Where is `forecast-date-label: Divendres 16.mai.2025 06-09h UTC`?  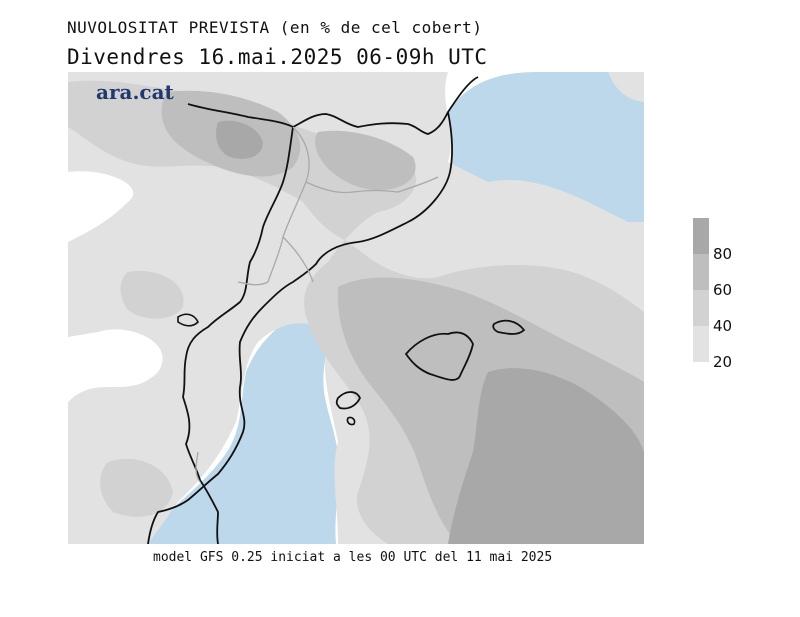 forecast-date-label: Divendres 16.mai.2025 06-09h UTC is located at coordinates (277, 57).